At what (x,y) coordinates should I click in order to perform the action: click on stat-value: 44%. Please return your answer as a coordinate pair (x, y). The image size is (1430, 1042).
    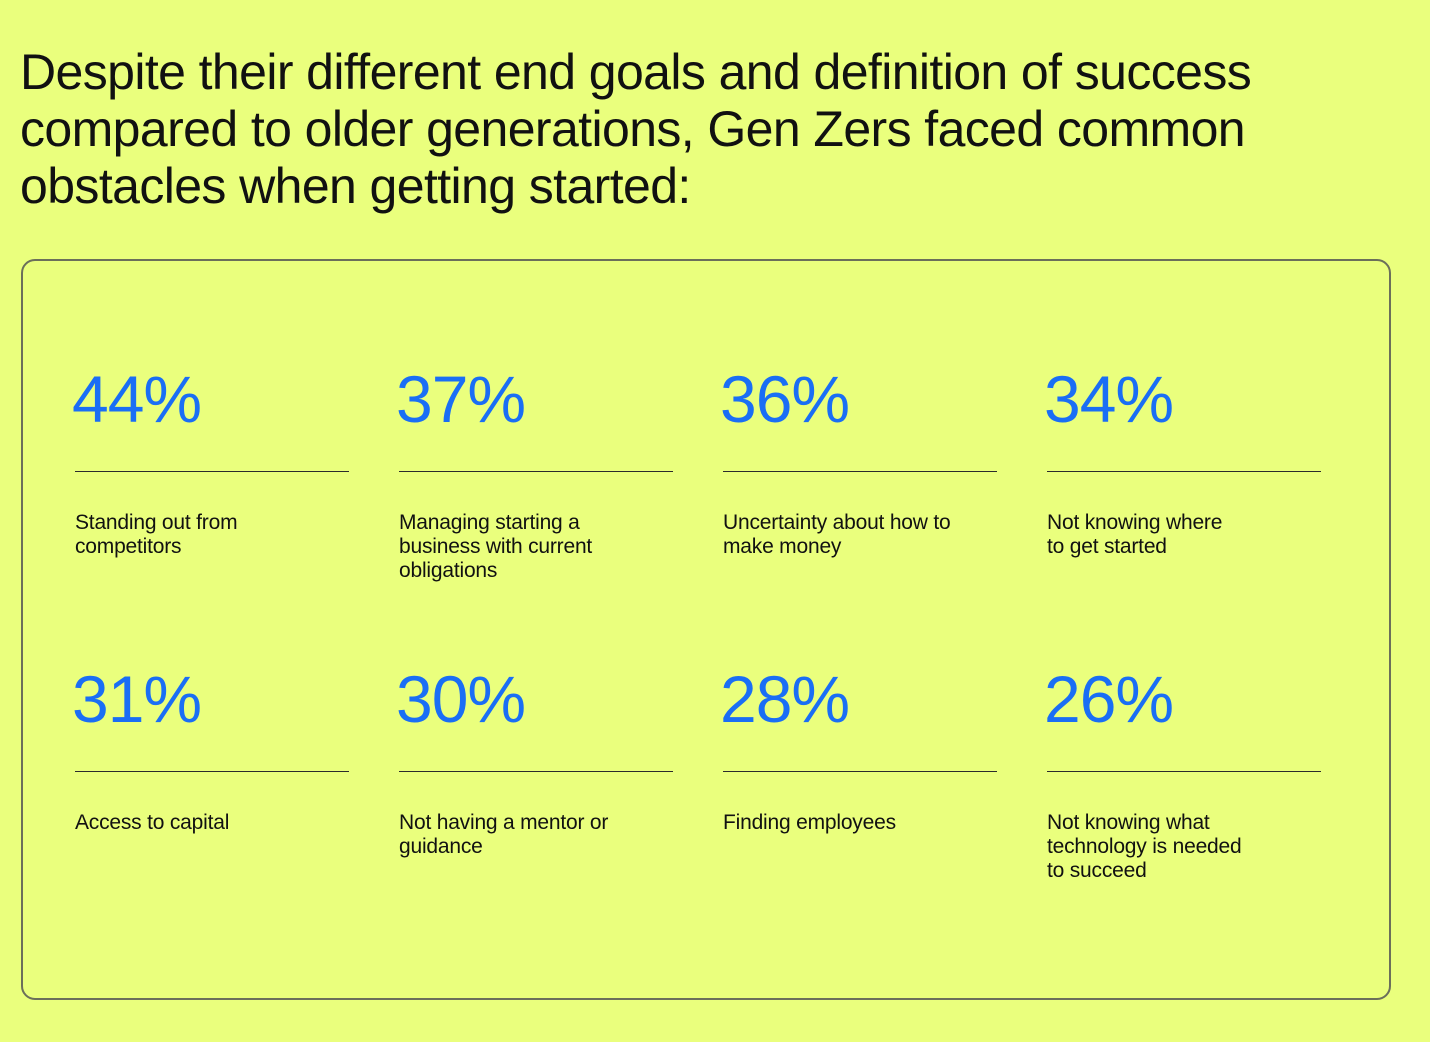
    Looking at the image, I should click on (137, 399).